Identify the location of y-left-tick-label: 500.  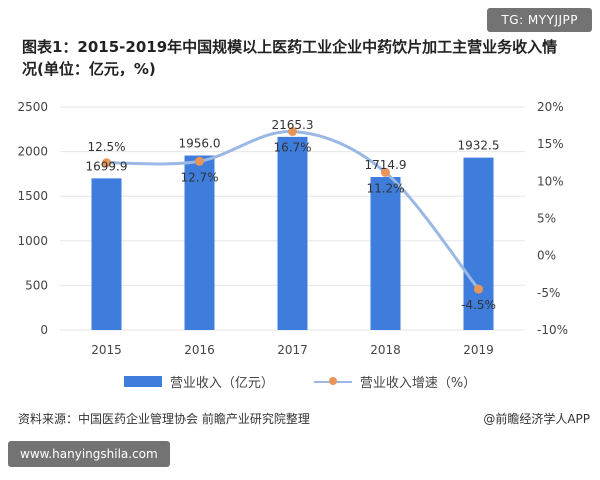
(36, 285).